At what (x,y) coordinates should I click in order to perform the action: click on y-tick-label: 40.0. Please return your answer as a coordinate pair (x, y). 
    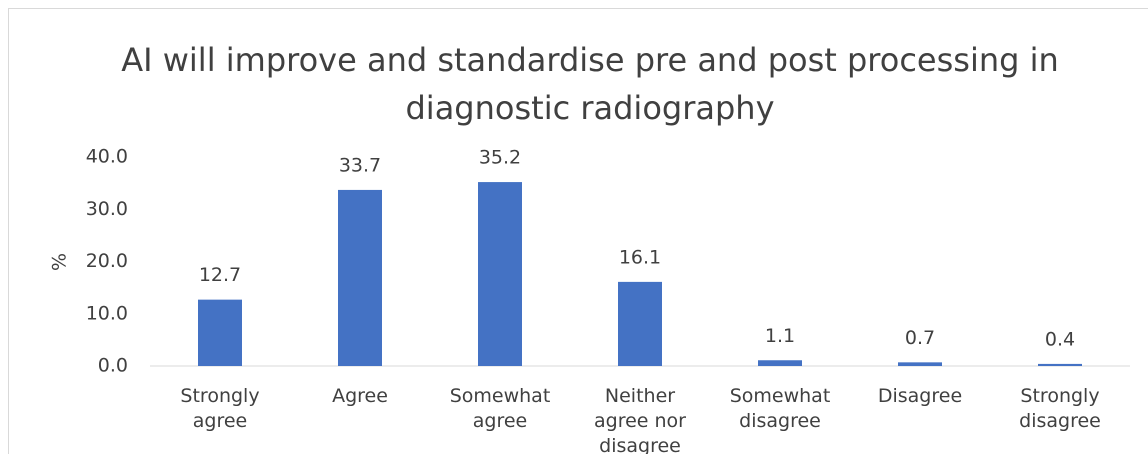
    Looking at the image, I should click on (107, 157).